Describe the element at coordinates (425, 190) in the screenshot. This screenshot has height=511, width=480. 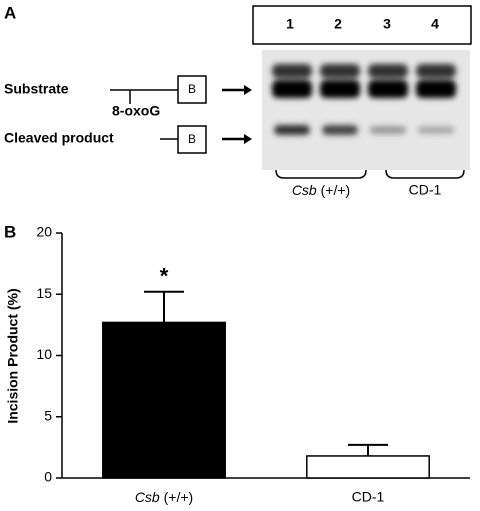
I see `group-label: CD-1` at that location.